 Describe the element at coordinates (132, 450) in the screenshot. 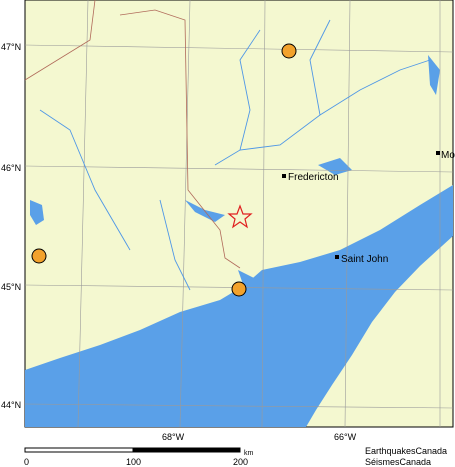

I see `scale-bar` at that location.